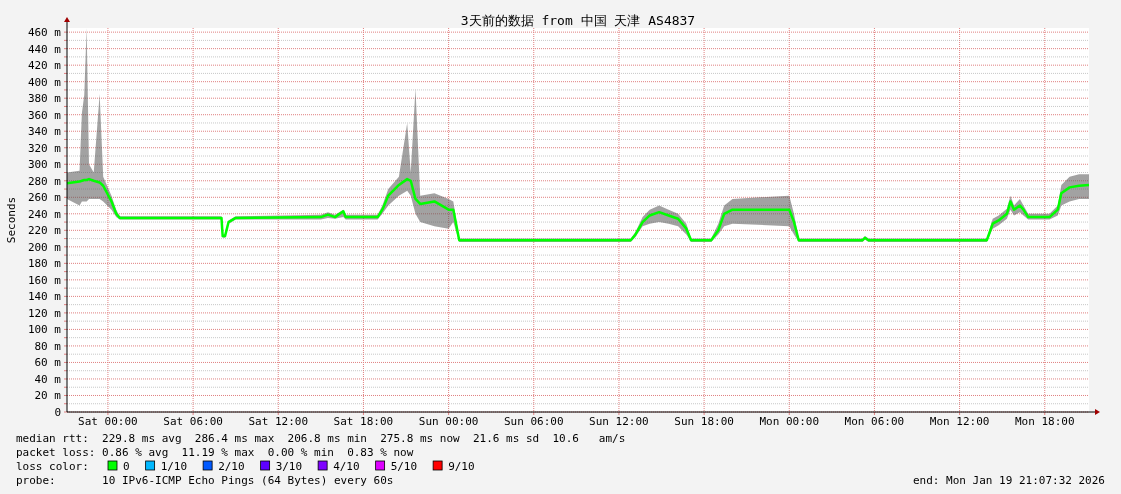  I want to click on y-tick-label: 240 m, so click(44, 214).